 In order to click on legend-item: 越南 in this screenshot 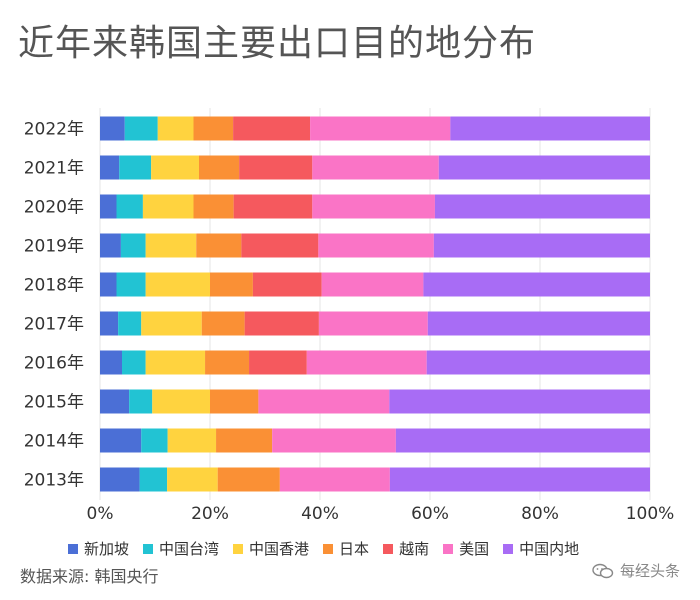, I will do `click(406, 548)`.